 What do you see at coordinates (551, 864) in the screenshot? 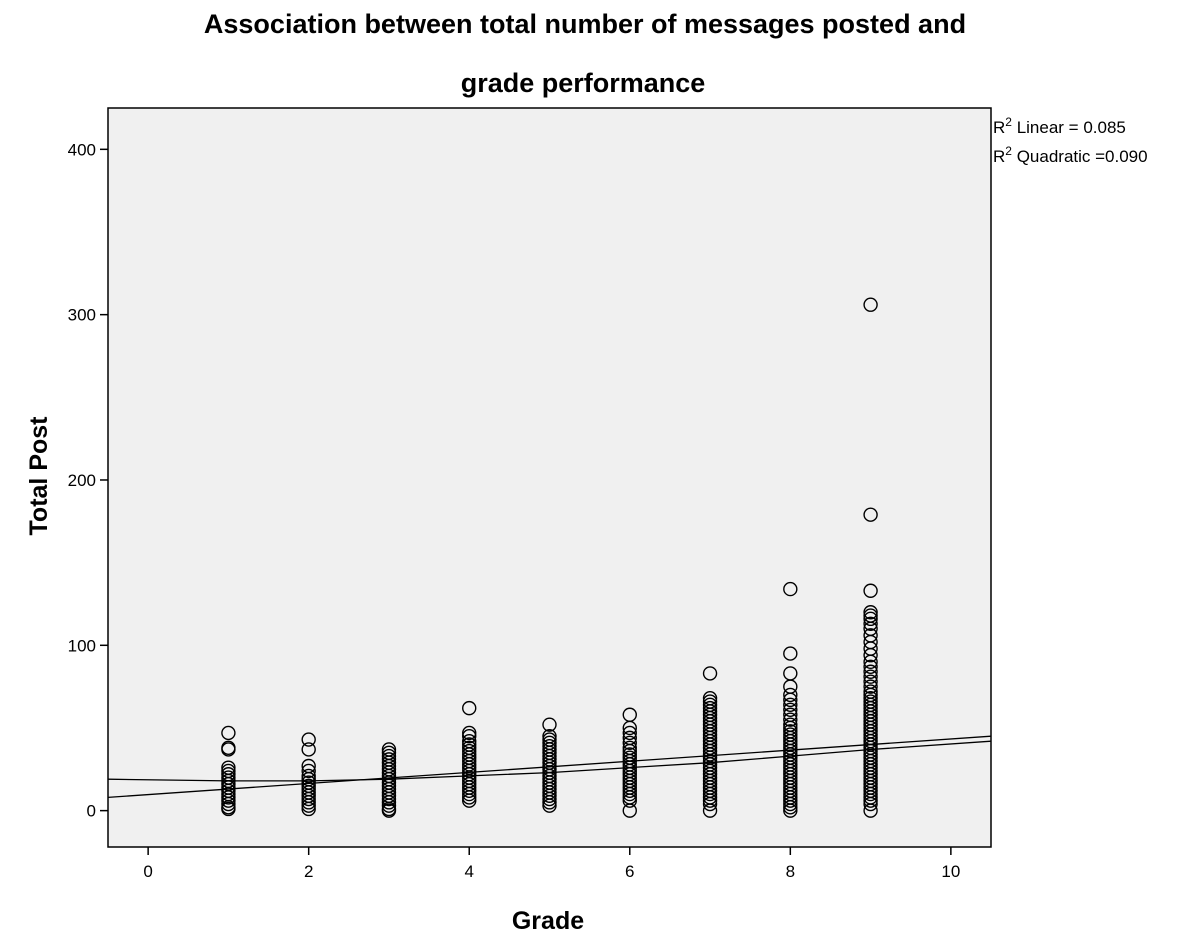
I see `x-axis: 0 2 4 6 8 10` at bounding box center [551, 864].